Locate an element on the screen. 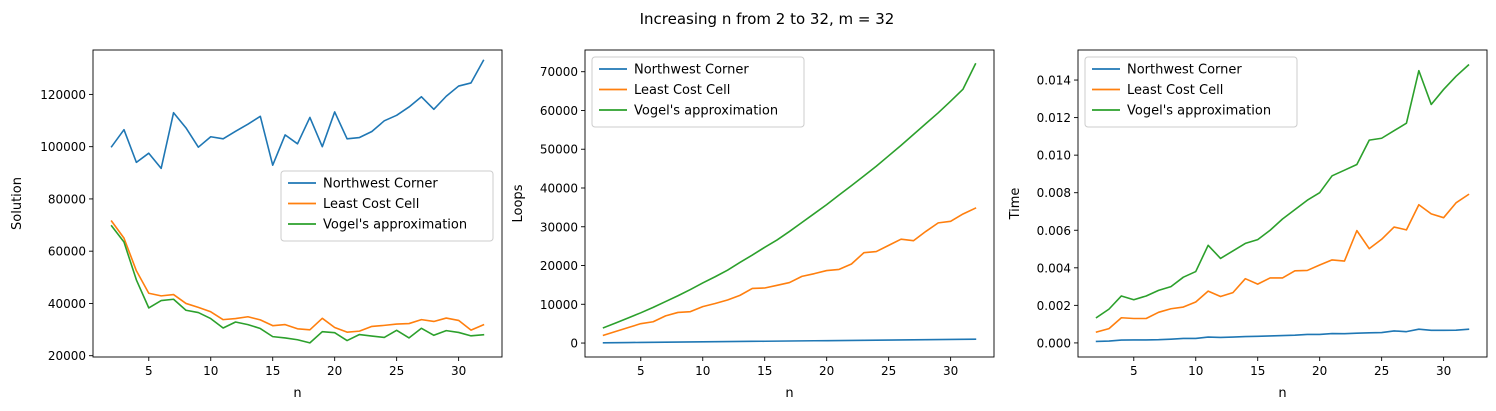 Image resolution: width=1496 pixels, height=411 pixels. y-tick-label: 0 is located at coordinates (574, 344).